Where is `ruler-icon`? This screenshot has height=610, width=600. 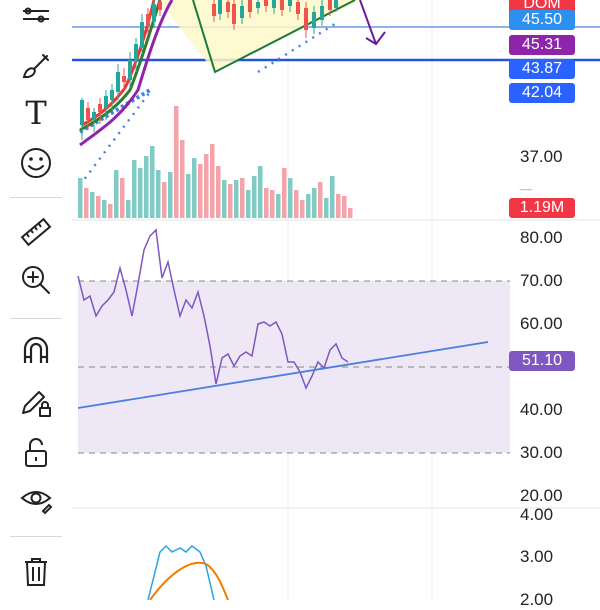 ruler-icon is located at coordinates (36, 232).